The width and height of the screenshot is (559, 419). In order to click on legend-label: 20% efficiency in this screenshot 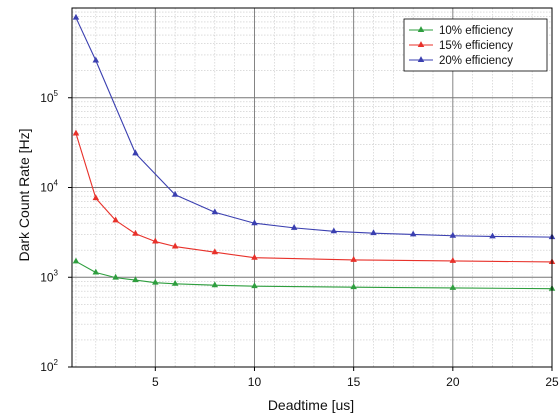, I will do `click(476, 61)`.